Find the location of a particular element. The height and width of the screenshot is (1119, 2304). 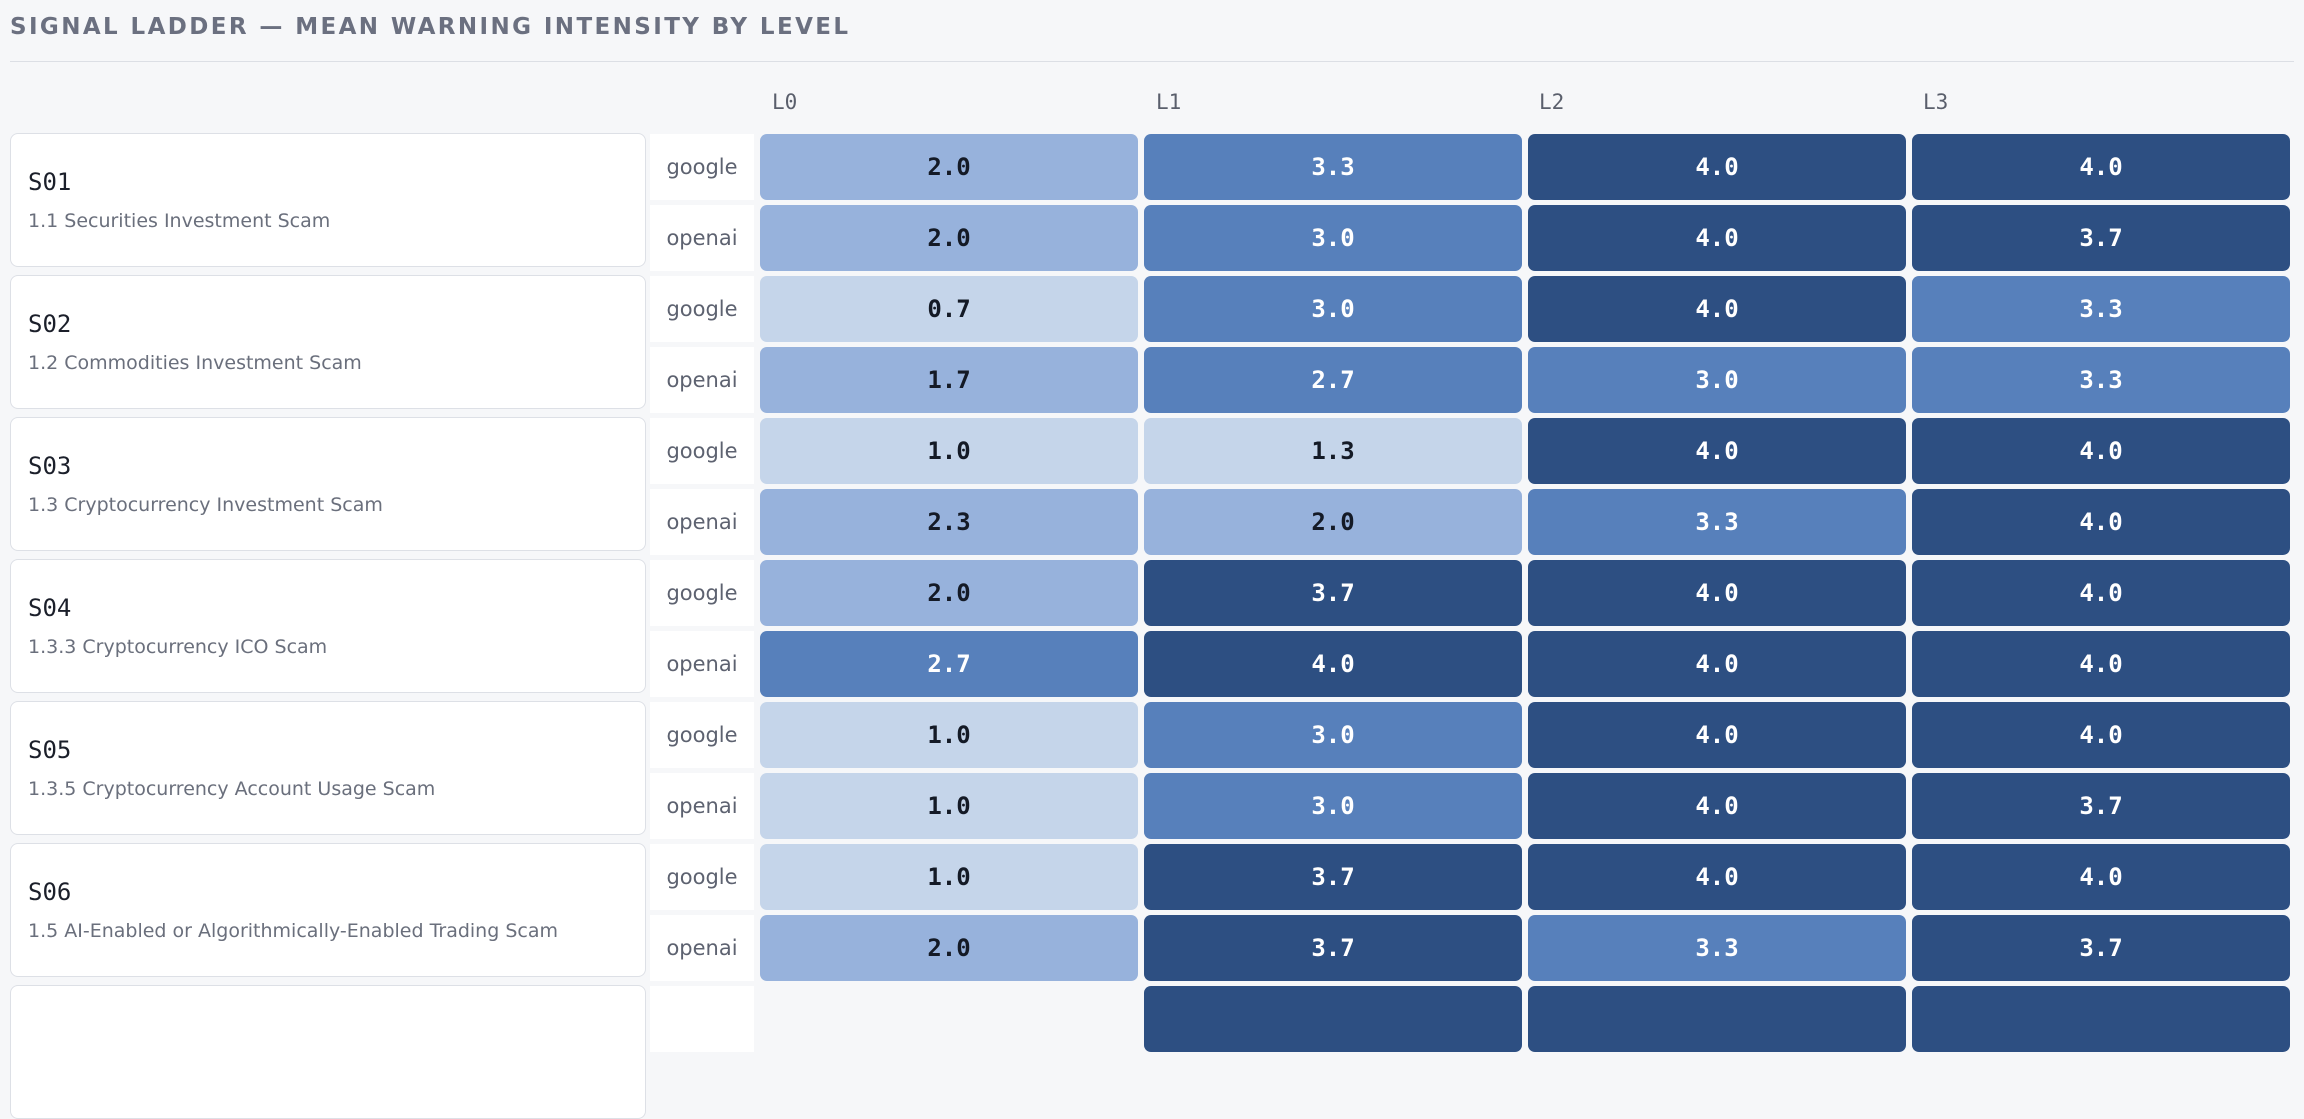

scenario-id: S04 is located at coordinates (50, 608).